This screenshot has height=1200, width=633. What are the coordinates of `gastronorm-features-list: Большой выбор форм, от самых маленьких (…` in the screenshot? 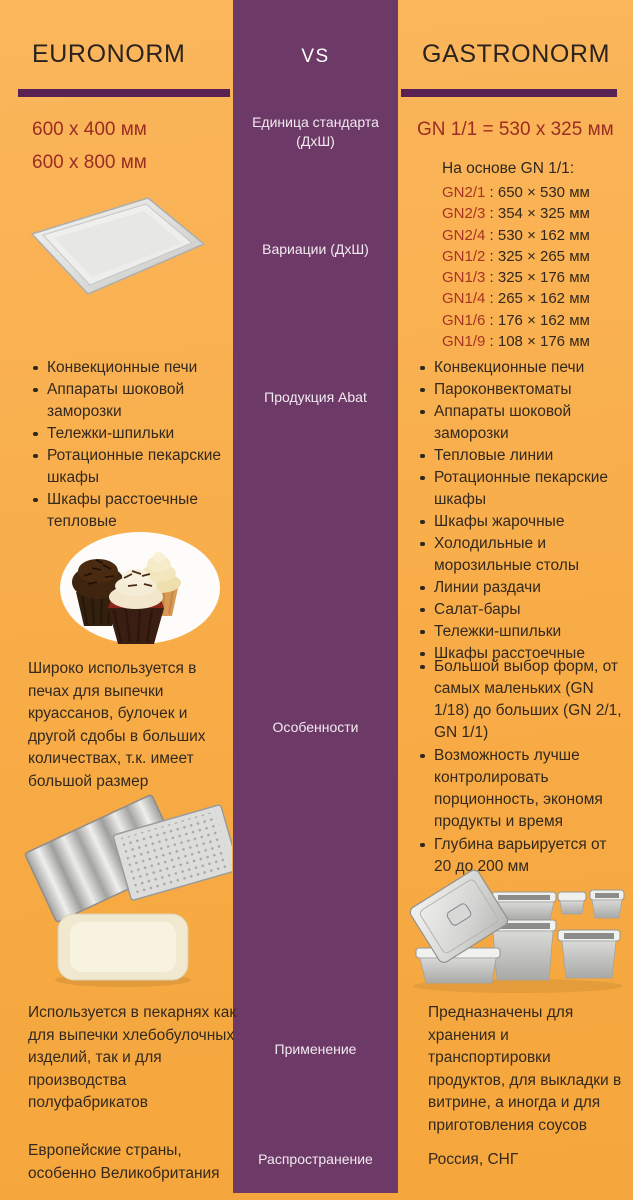 It's located at (520, 767).